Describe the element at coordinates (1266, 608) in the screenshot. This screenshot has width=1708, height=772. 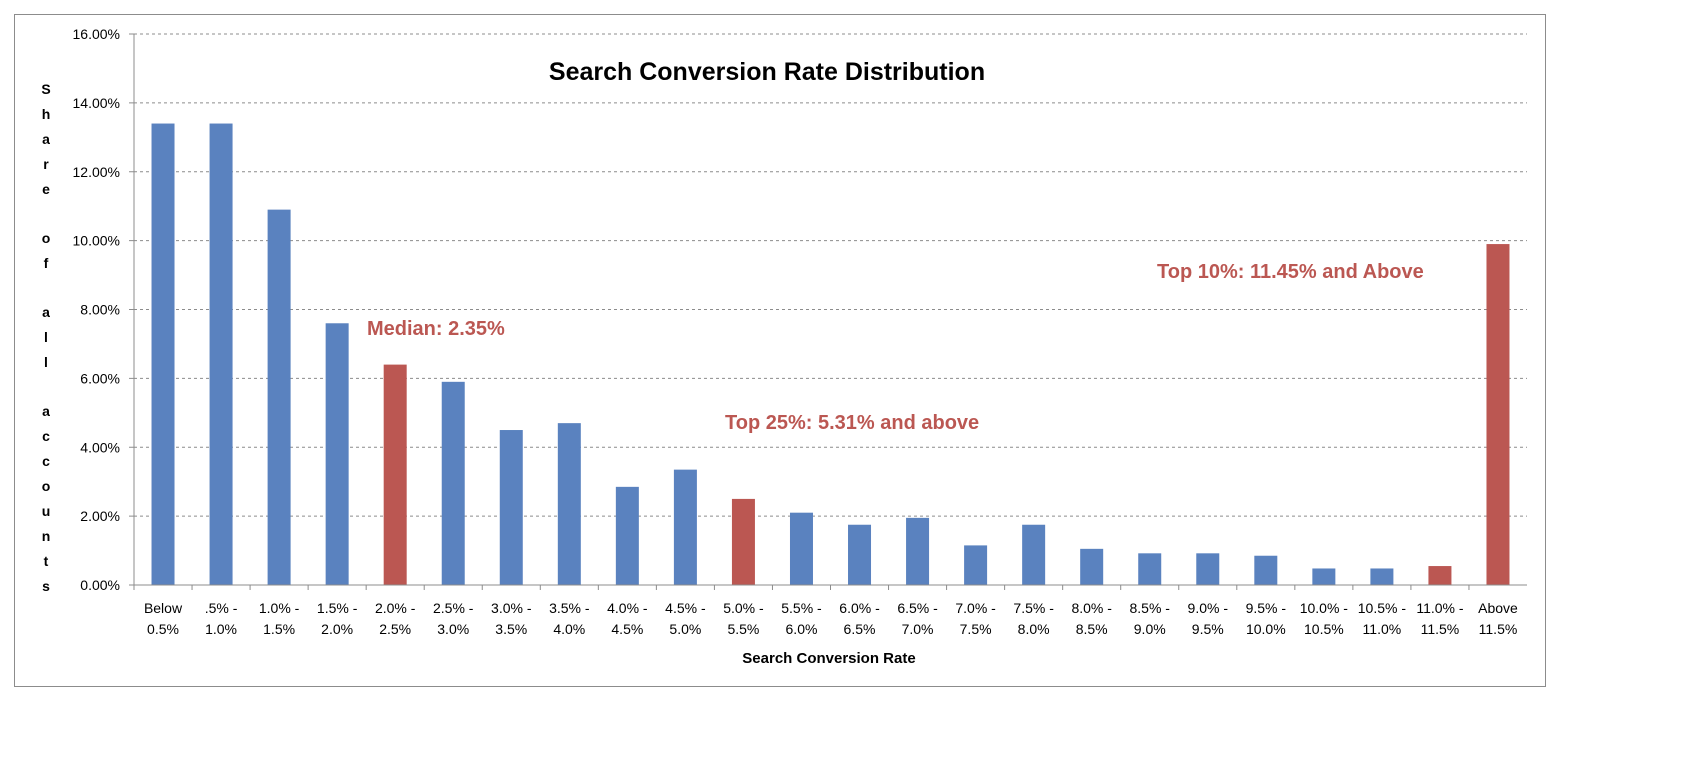
I see `x-tick-label: 9.5% -` at that location.